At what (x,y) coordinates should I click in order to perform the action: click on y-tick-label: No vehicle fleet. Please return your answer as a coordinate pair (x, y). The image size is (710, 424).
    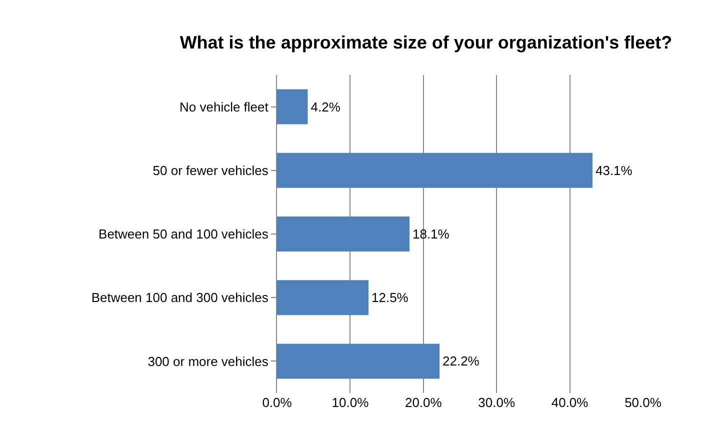
    Looking at the image, I should click on (224, 106).